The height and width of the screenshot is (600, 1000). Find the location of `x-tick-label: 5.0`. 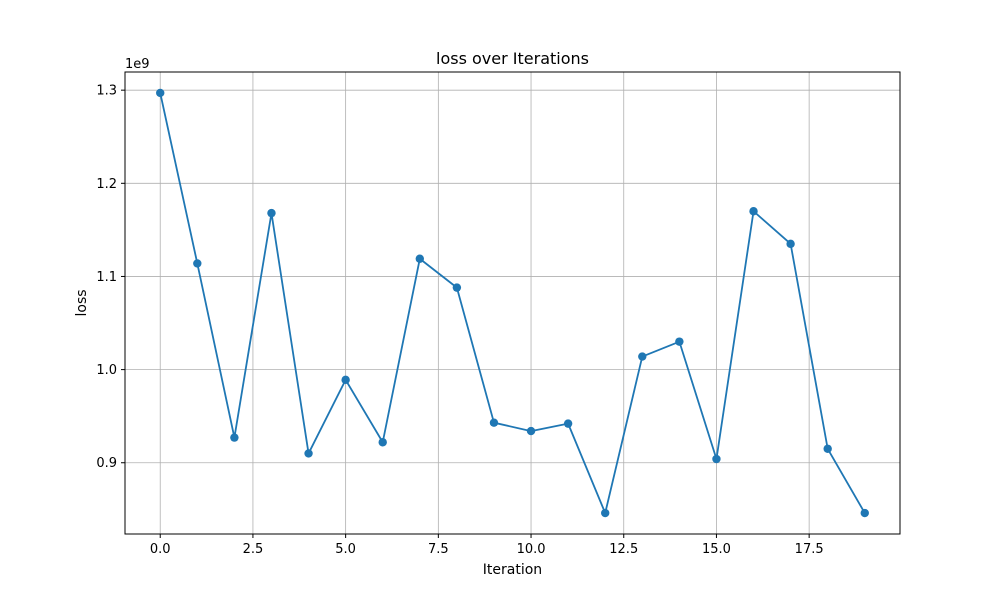

x-tick-label: 5.0 is located at coordinates (345, 549).